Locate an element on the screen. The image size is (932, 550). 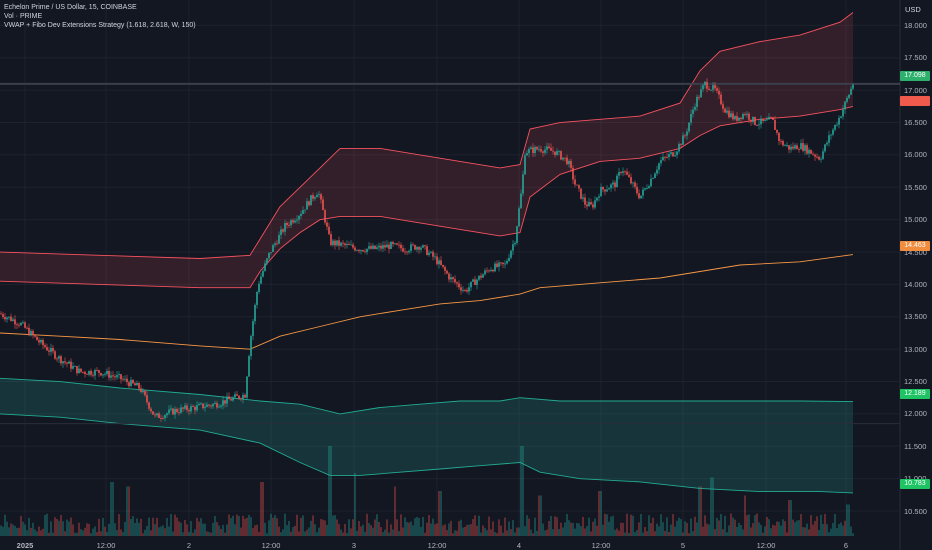
symbol-title: Echelon Prime / US Dollar, 15, COINBASE is located at coordinates (70, 7).